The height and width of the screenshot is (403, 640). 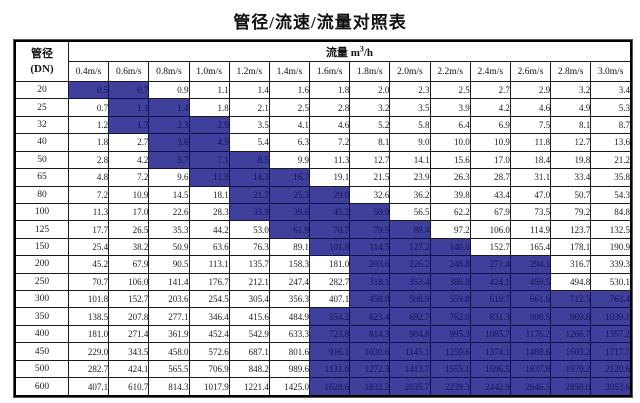 What do you see at coordinates (530, 177) in the screenshot?
I see `flow-value-cell: 31.1` at bounding box center [530, 177].